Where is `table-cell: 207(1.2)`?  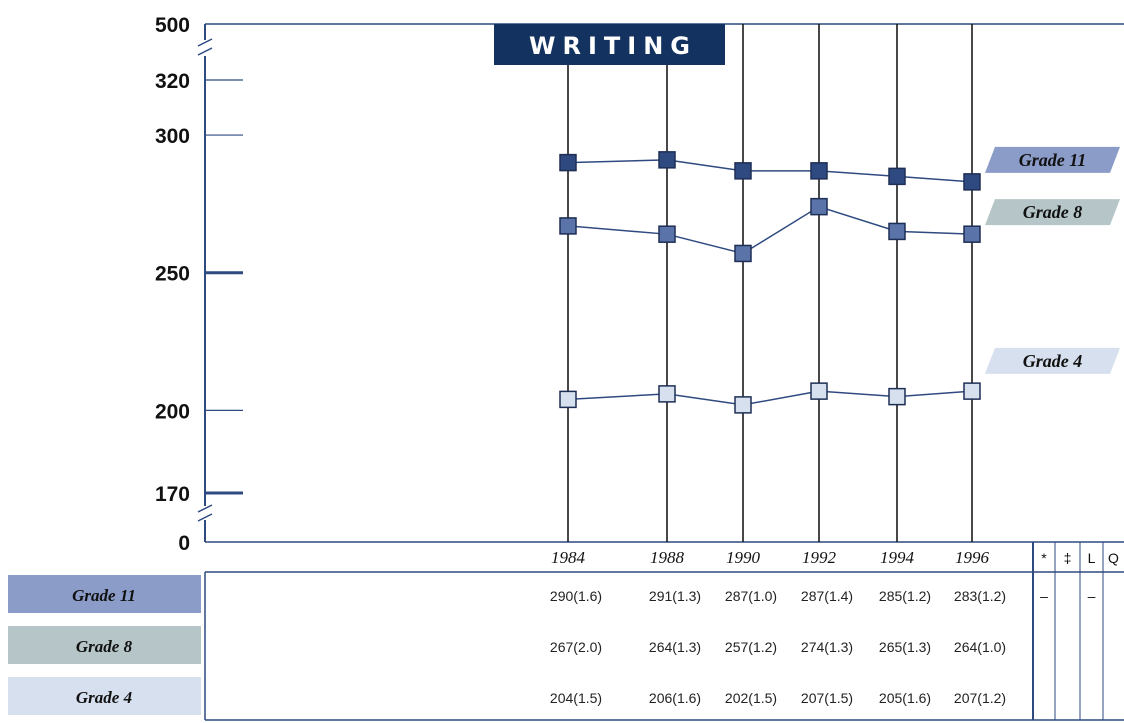
table-cell: 207(1.2) is located at coordinates (980, 698).